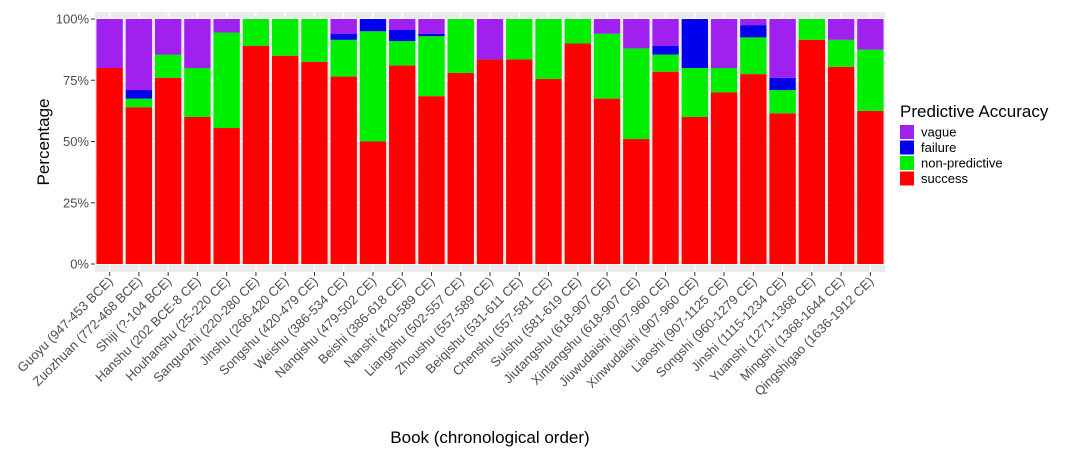  Describe the element at coordinates (489, 437) in the screenshot. I see `x-axis-title: Book (chronological order)` at that location.